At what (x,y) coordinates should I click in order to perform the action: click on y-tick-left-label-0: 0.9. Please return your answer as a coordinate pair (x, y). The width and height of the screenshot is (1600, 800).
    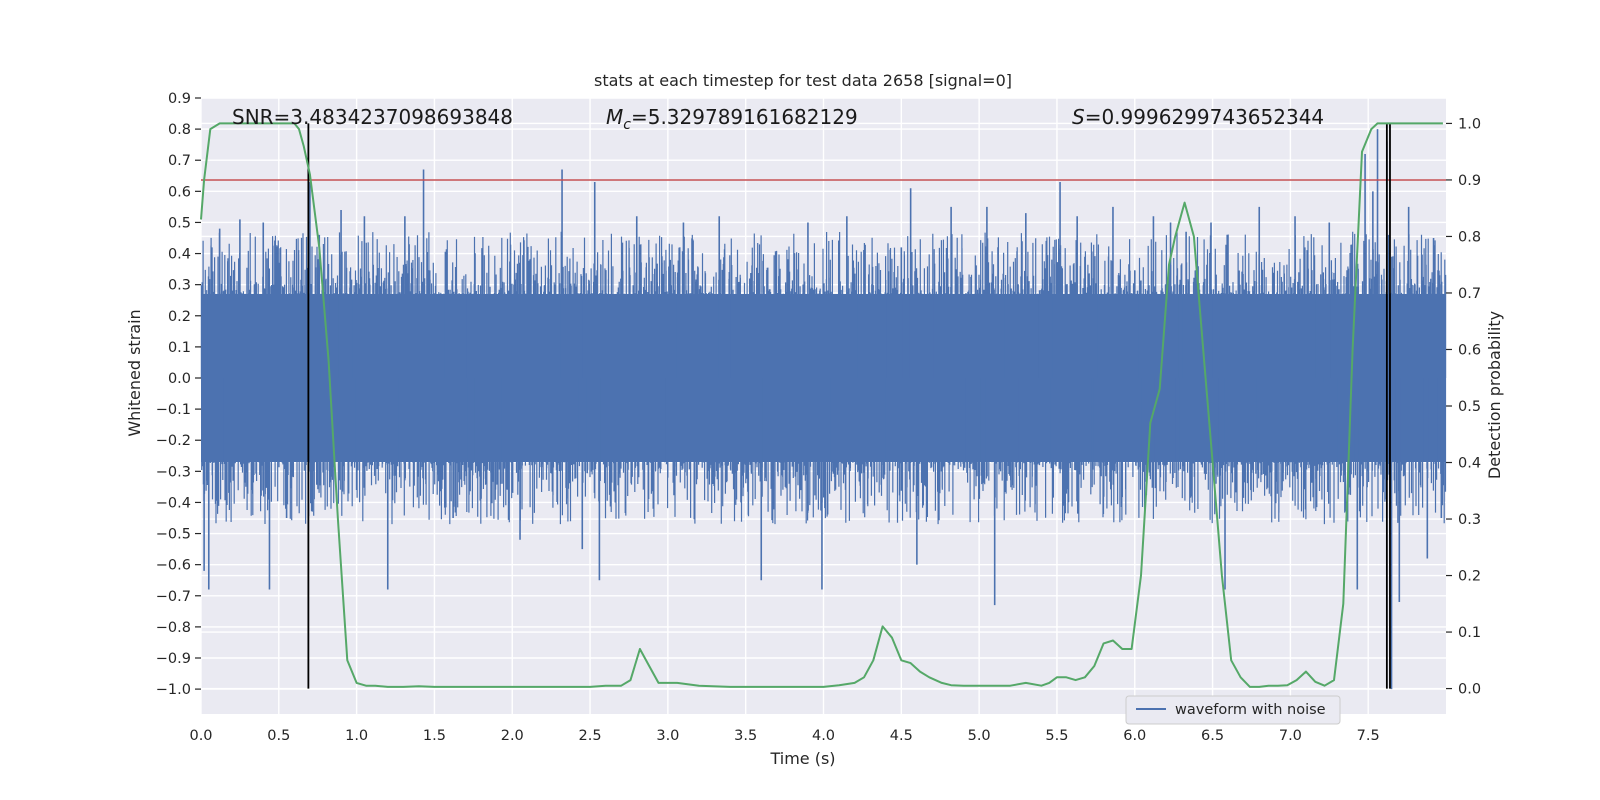
    Looking at the image, I should click on (179, 99).